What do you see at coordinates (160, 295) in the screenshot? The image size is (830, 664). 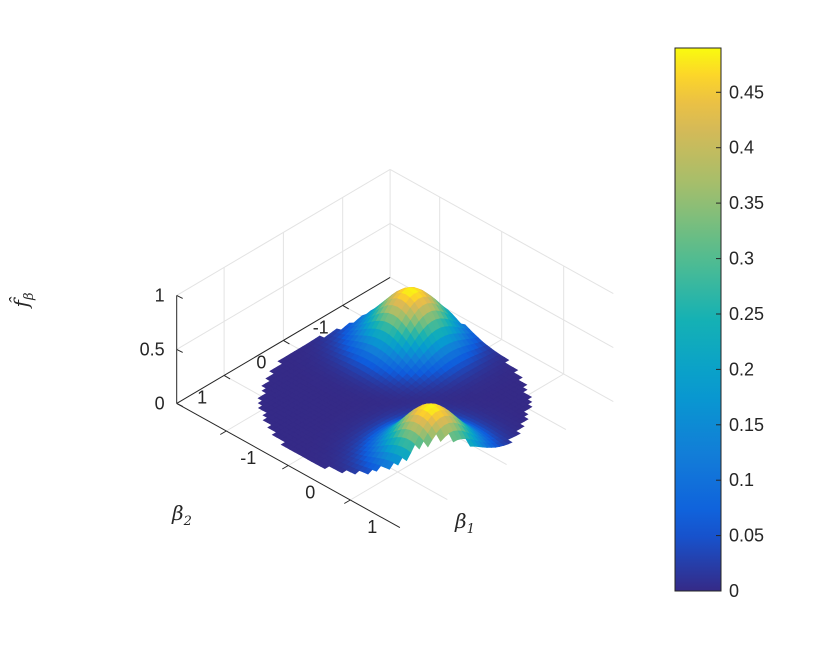 I see `z-tick-label: 1` at bounding box center [160, 295].